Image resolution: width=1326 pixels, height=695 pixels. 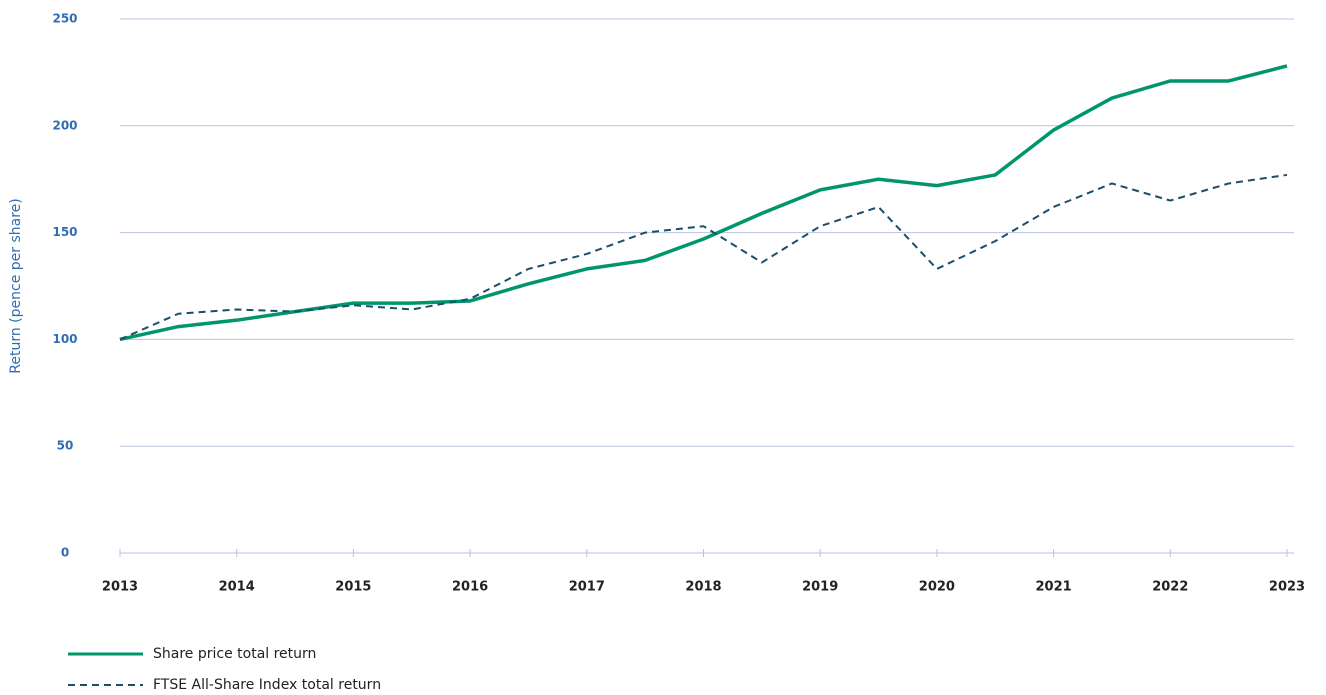 I want to click on x-tick-label: 2022, so click(x=1170, y=587).